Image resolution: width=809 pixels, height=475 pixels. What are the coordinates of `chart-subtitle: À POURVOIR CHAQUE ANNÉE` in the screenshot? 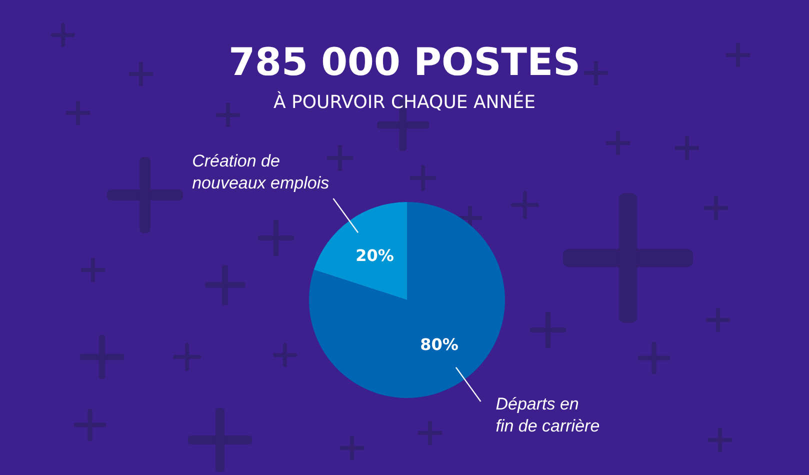 It's located at (405, 102).